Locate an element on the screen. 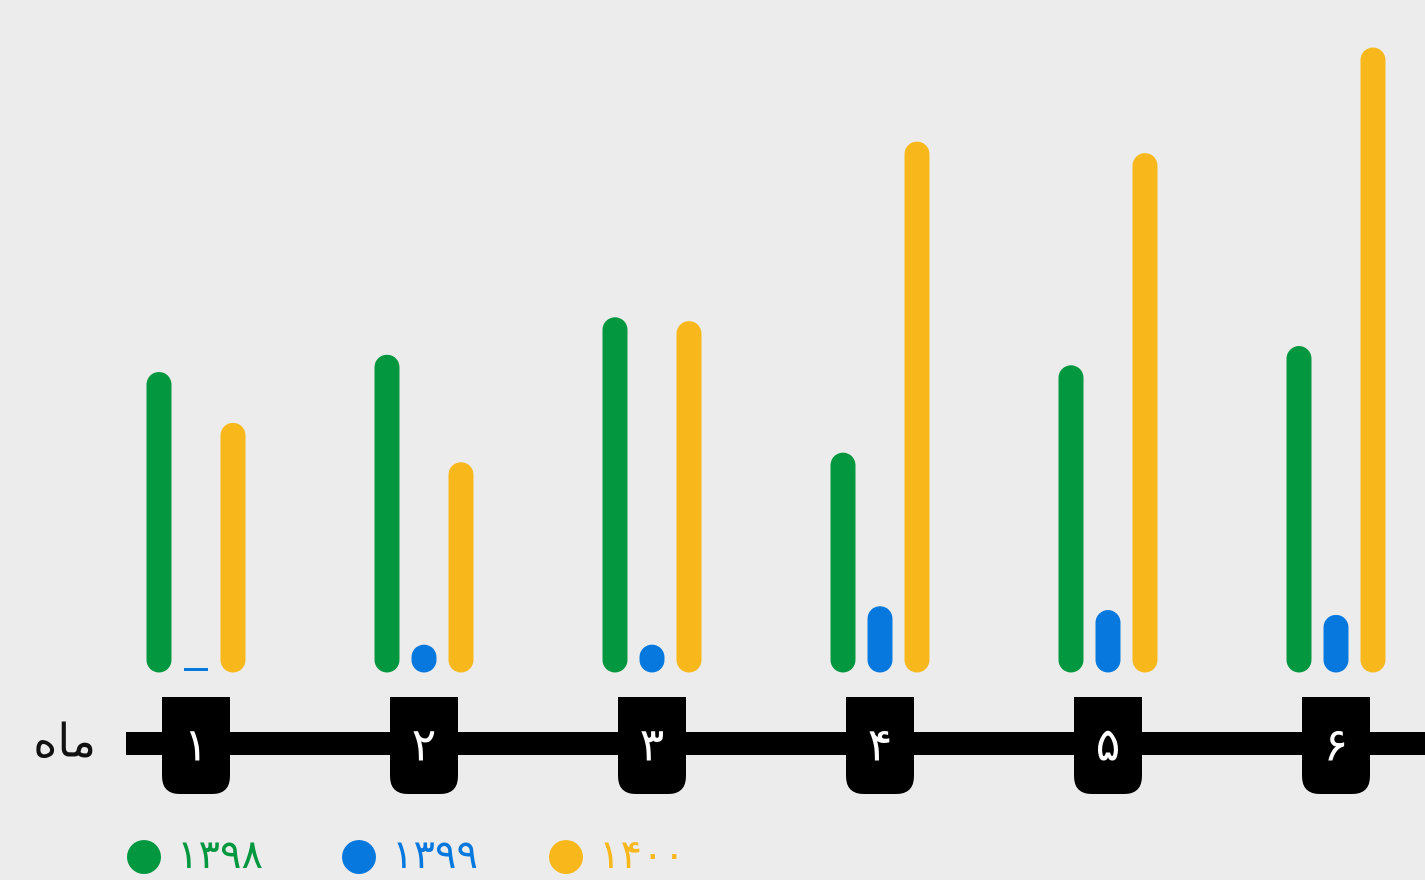 Image resolution: width=1425 pixels, height=880 pixels. x-tick-label: ۴ is located at coordinates (880, 745).